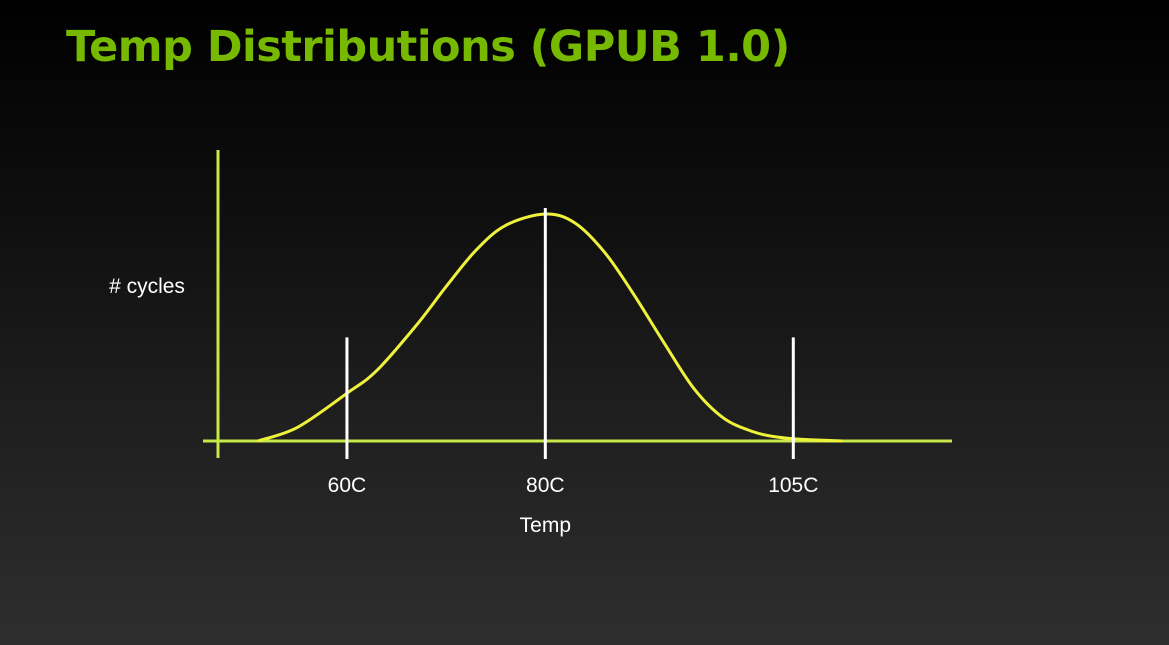  I want to click on slide-title: Temp Distributions (GPUB 1.0), so click(428, 47).